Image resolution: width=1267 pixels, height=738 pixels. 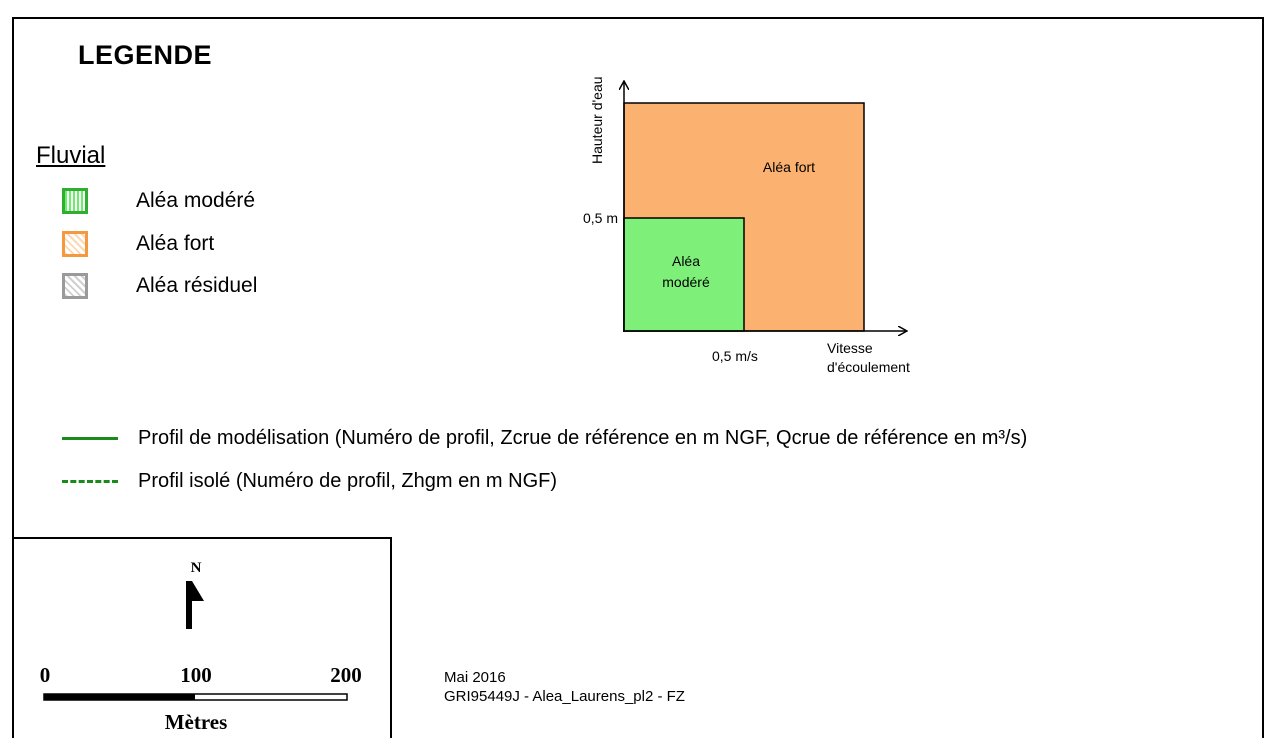 I want to click on alea-residuel-swatch, so click(x=75, y=286).